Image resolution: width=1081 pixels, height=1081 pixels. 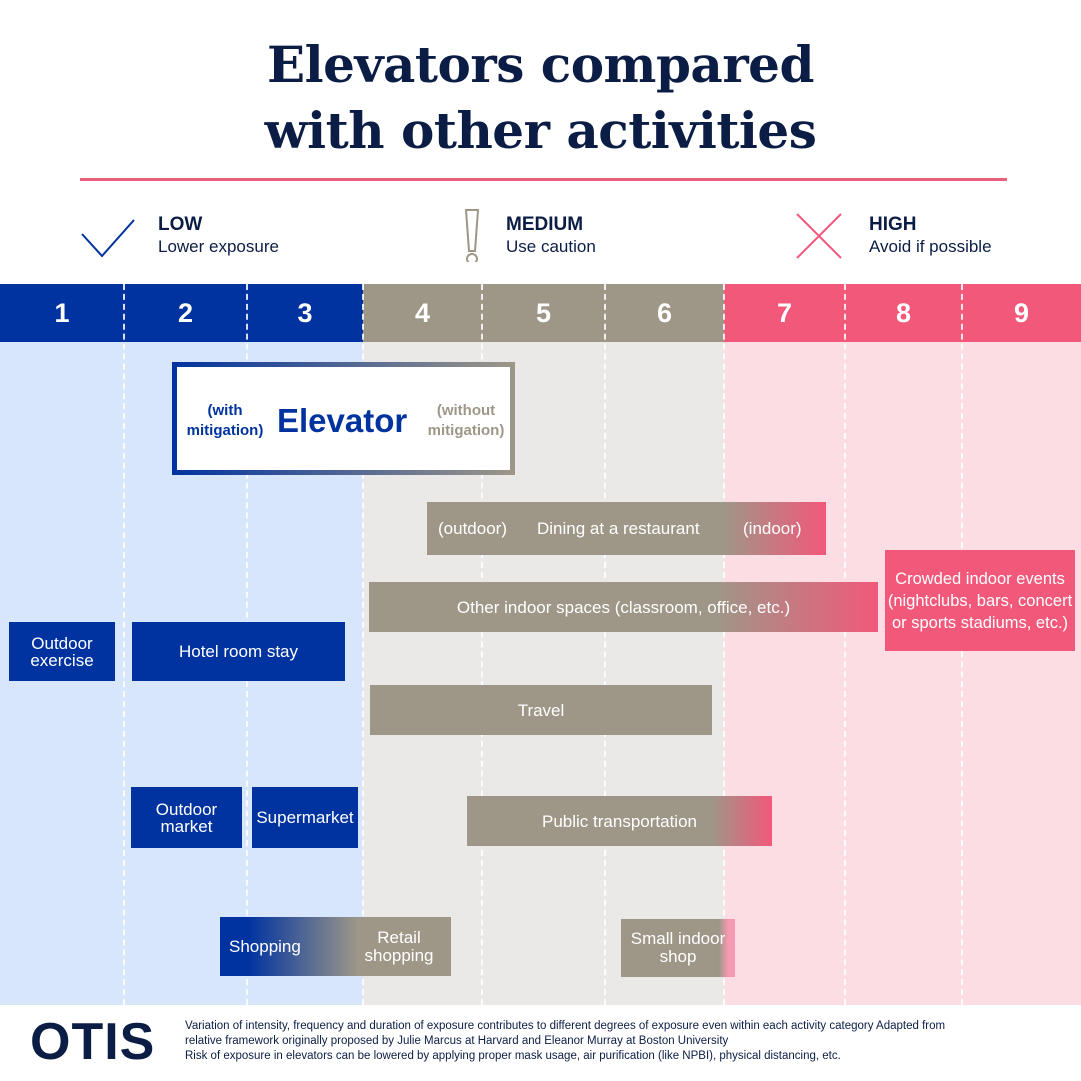 What do you see at coordinates (335, 946) in the screenshot?
I see `shopping-bar: Shopping Retail shopping` at bounding box center [335, 946].